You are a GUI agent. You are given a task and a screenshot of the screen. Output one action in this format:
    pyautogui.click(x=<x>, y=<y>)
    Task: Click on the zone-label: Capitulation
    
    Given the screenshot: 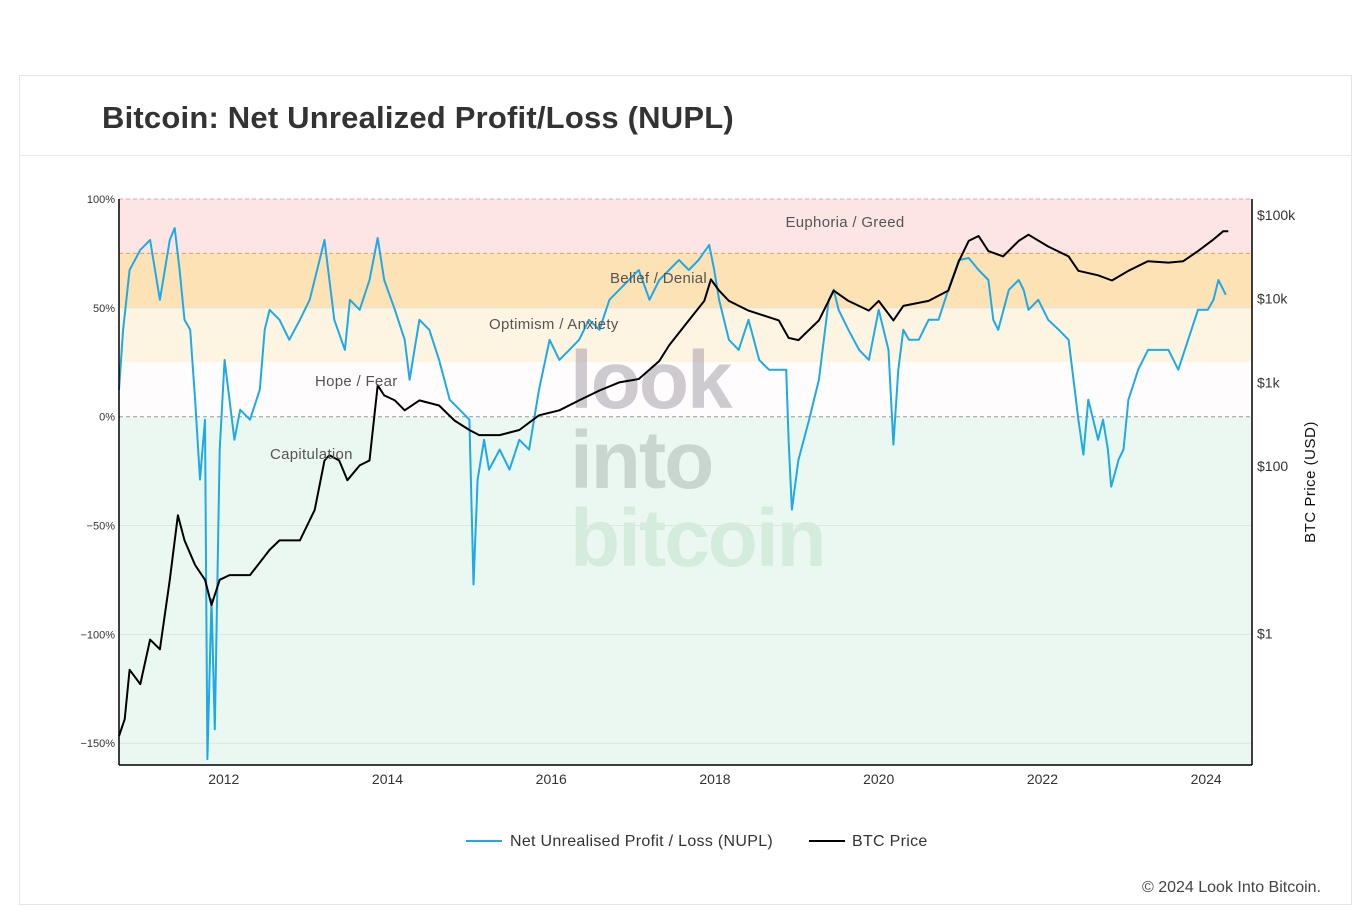 What is the action you would take?
    pyautogui.click(x=311, y=454)
    